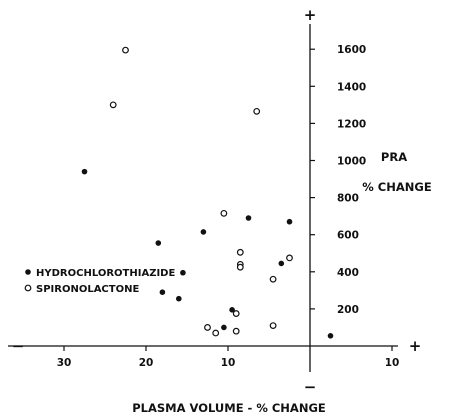  What do you see at coordinates (105, 273) in the screenshot?
I see `legend-label-hydrochlorothiazide: HYDROCHLOROTHIAZIDE` at bounding box center [105, 273].